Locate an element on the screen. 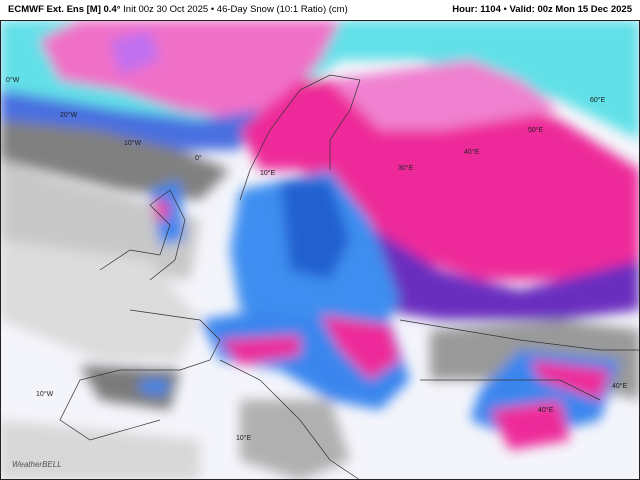 This screenshot has height=480, width=640. grid-label: 0° is located at coordinates (198, 158).